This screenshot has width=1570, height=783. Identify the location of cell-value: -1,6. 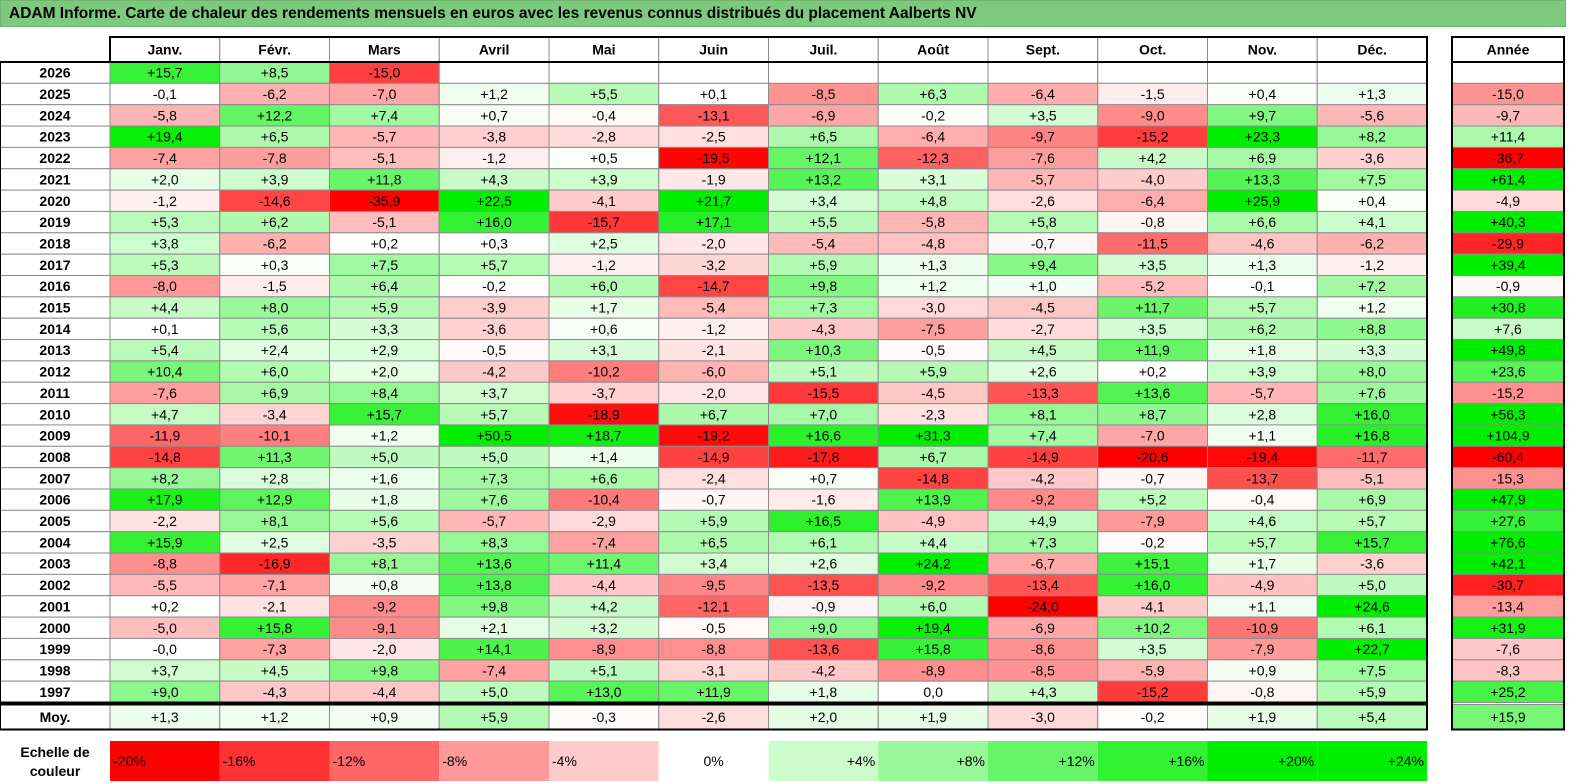
(823, 500).